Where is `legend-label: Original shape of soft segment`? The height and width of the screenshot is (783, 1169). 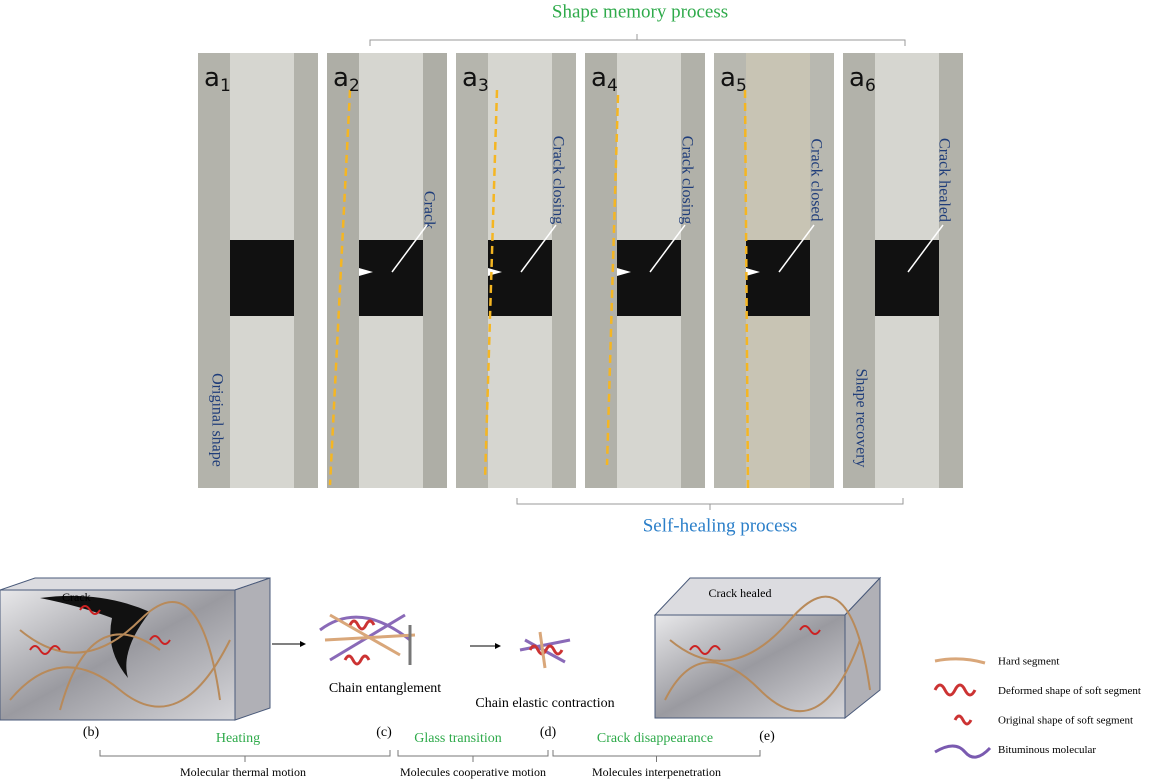
legend-label: Original shape of soft segment is located at coordinates (1065, 721).